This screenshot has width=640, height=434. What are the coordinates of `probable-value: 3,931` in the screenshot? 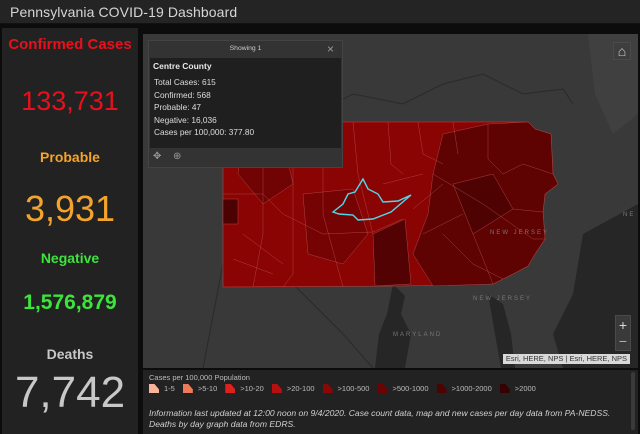 It's located at (70, 208).